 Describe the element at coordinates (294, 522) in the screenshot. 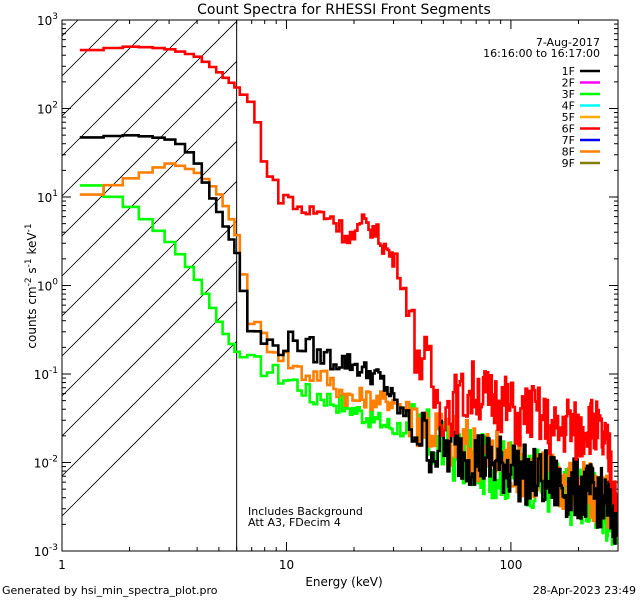

I see `annotation-attenuator: Att A3, FDecim 4` at that location.